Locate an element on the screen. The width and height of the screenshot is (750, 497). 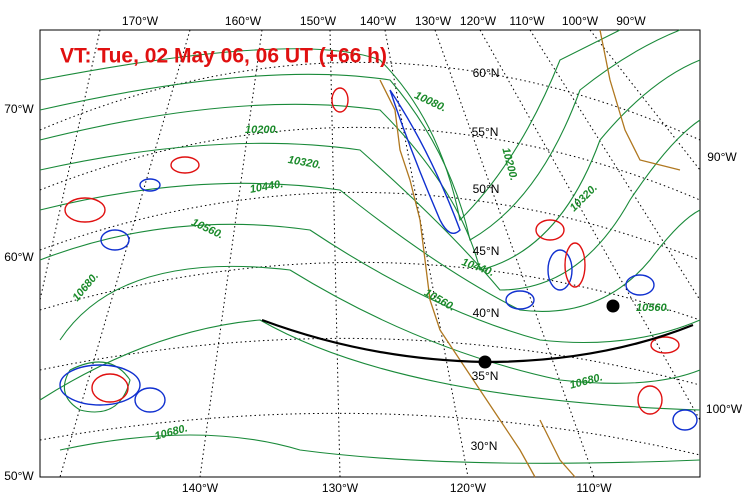
lon-label: 170°W is located at coordinates (140, 21).